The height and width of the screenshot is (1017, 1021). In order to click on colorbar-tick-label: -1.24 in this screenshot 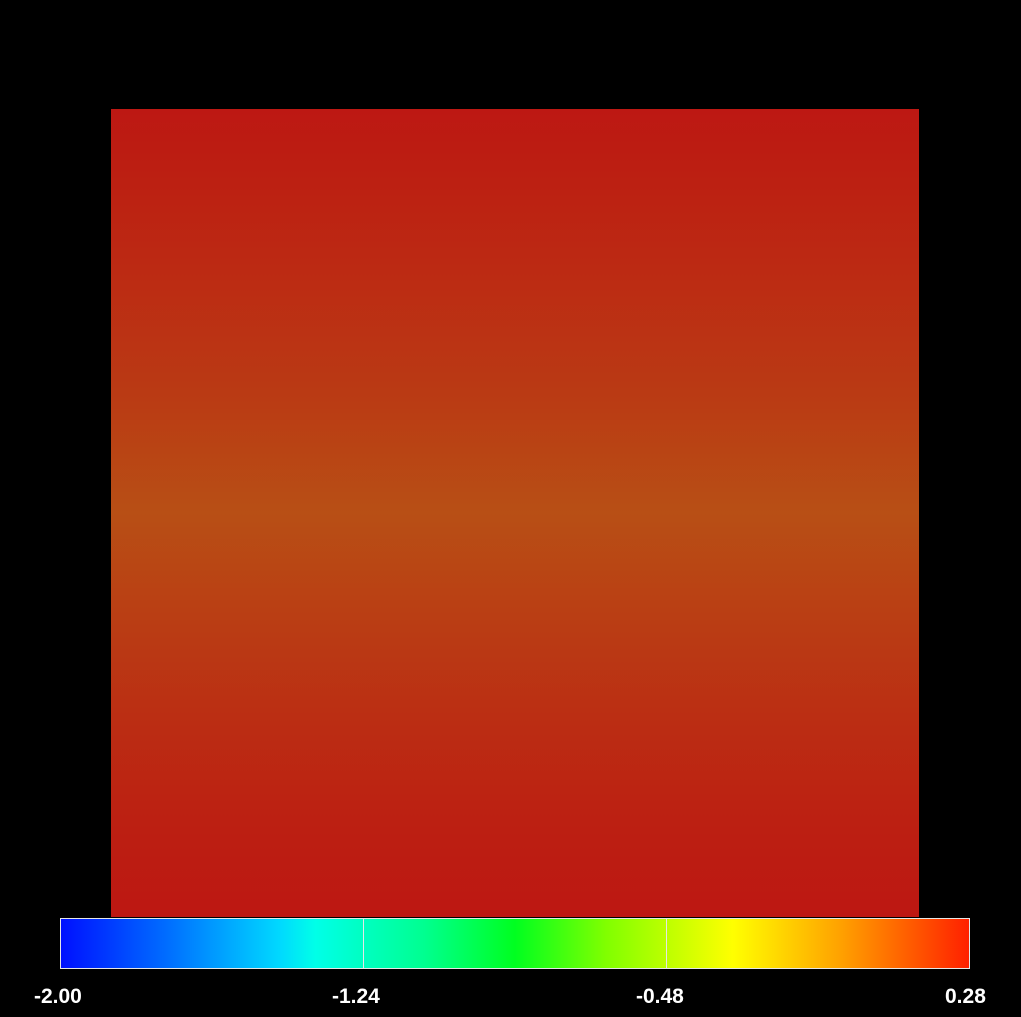, I will do `click(356, 996)`.